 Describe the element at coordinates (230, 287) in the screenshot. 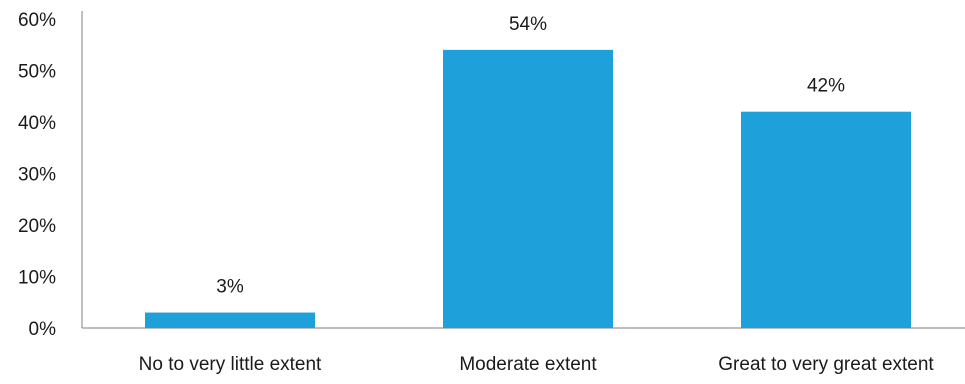

I see `bar-value-label: 3%` at that location.